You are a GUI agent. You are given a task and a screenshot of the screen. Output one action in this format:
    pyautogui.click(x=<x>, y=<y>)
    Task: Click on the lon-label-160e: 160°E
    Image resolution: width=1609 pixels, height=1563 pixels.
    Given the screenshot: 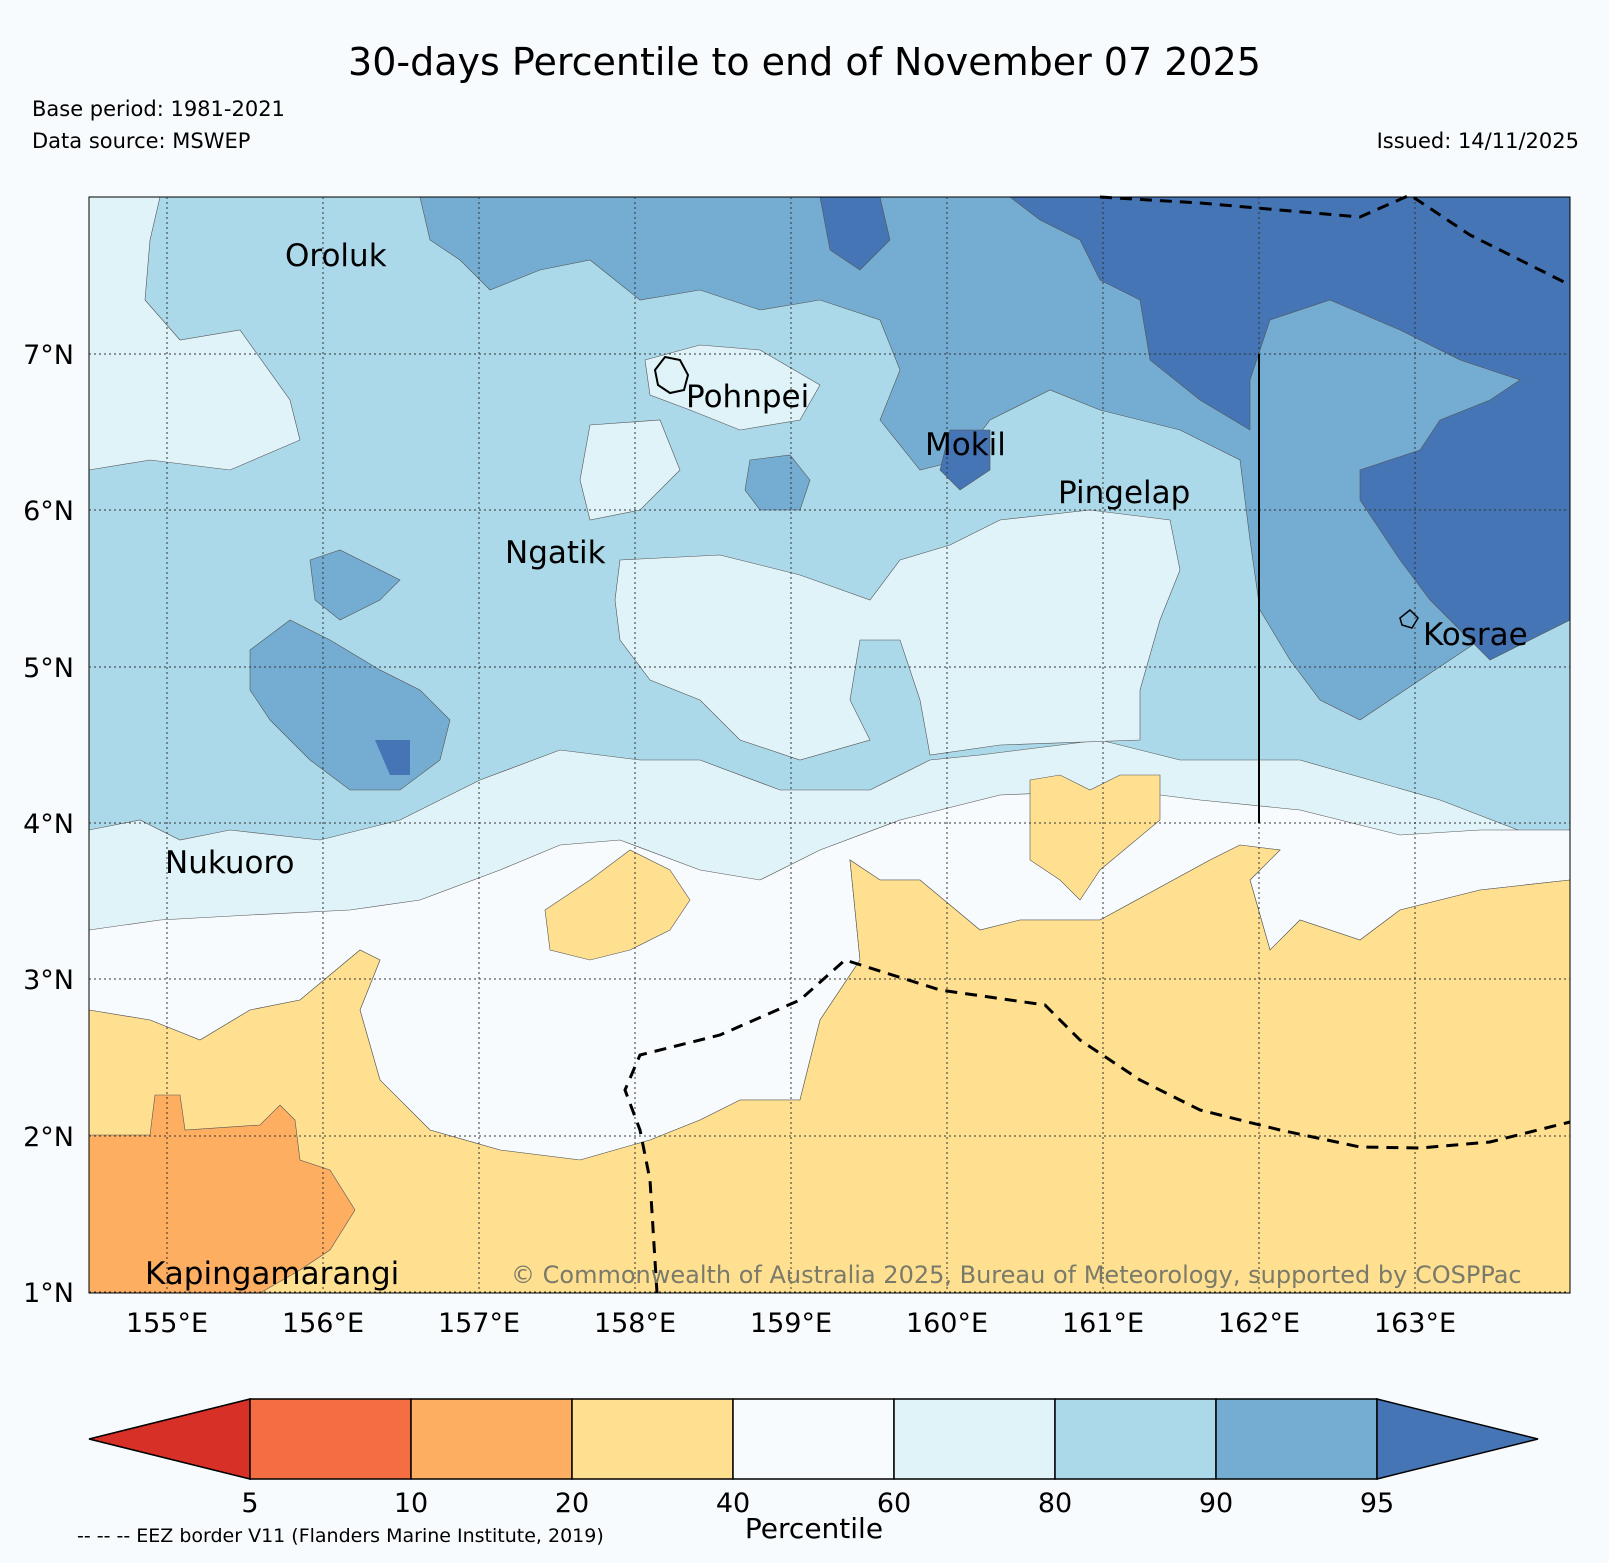 What is the action you would take?
    pyautogui.click(x=947, y=1323)
    